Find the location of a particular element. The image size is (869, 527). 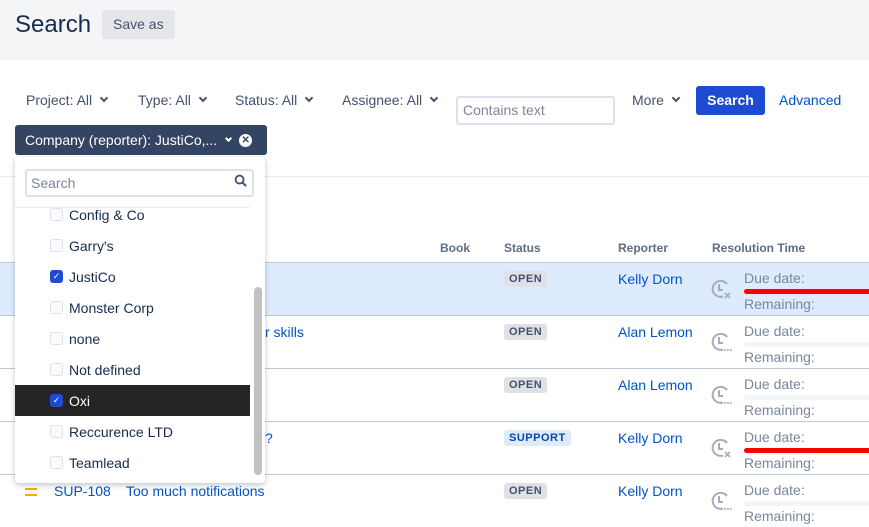

advanced-link: Advanced is located at coordinates (810, 100).